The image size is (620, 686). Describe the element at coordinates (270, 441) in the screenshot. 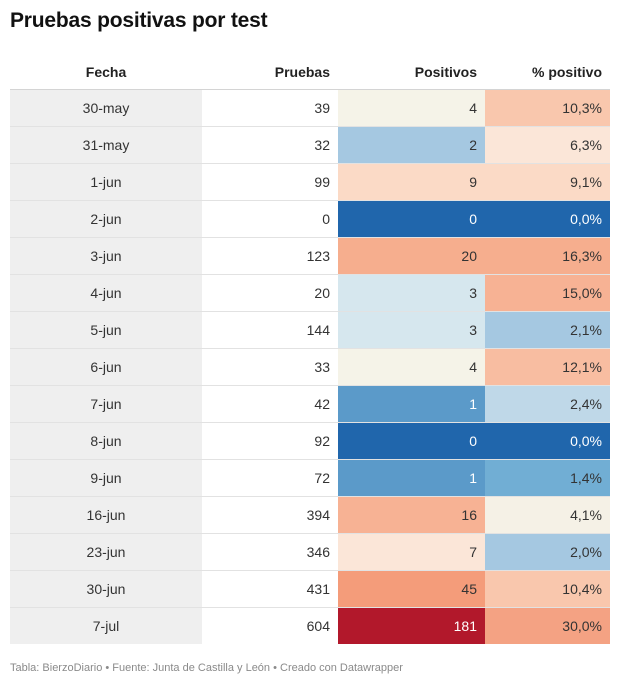

I see `cell-pruebas: 92` at that location.